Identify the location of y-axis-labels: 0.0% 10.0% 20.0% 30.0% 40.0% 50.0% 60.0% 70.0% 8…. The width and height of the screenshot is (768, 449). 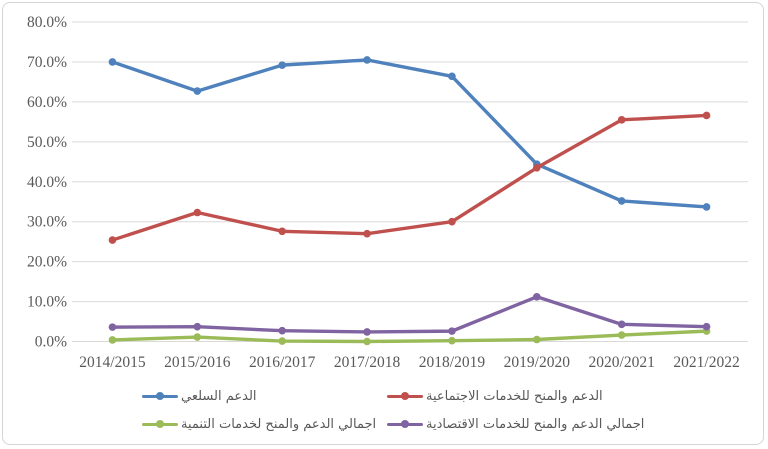
(47, 182).